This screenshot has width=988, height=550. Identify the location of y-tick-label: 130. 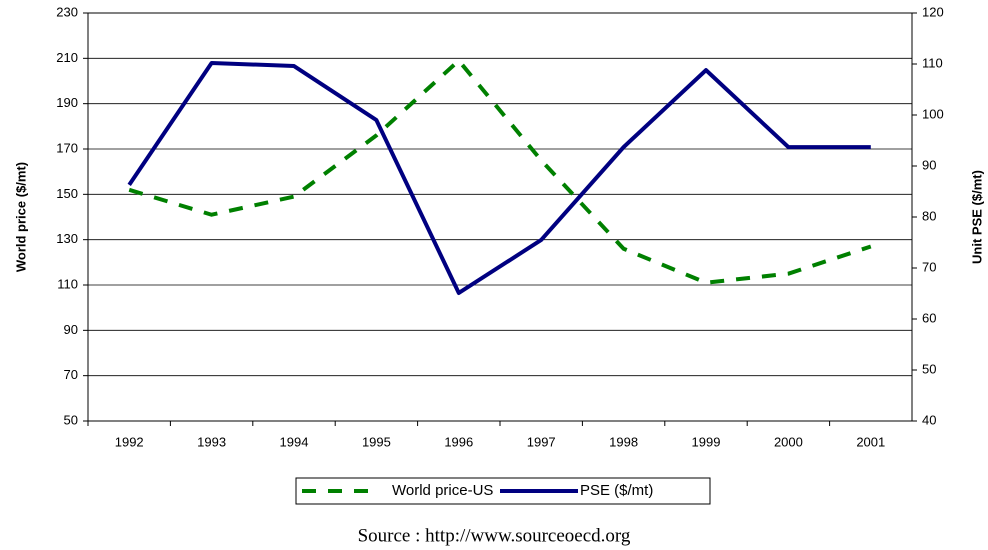
(67, 238).